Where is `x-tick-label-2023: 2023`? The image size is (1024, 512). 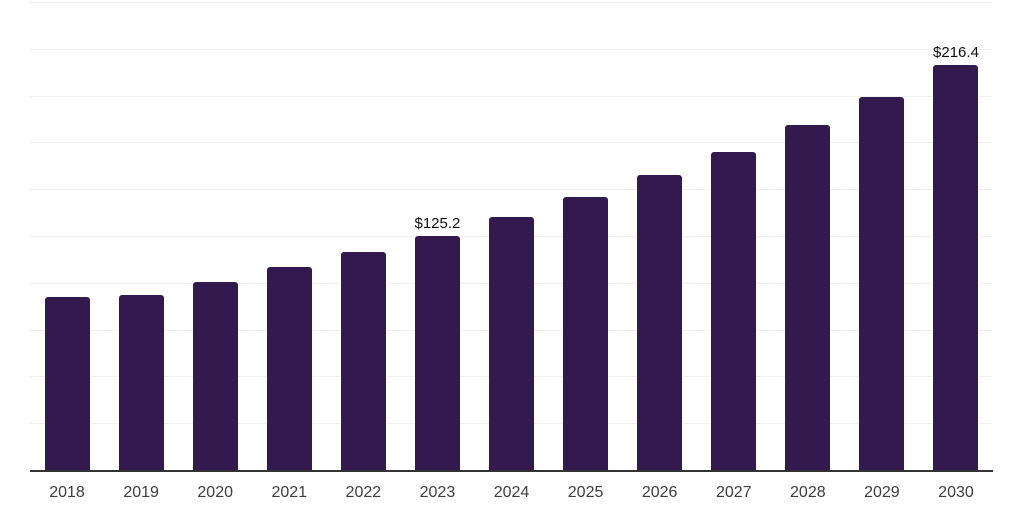 x-tick-label-2023: 2023 is located at coordinates (437, 492).